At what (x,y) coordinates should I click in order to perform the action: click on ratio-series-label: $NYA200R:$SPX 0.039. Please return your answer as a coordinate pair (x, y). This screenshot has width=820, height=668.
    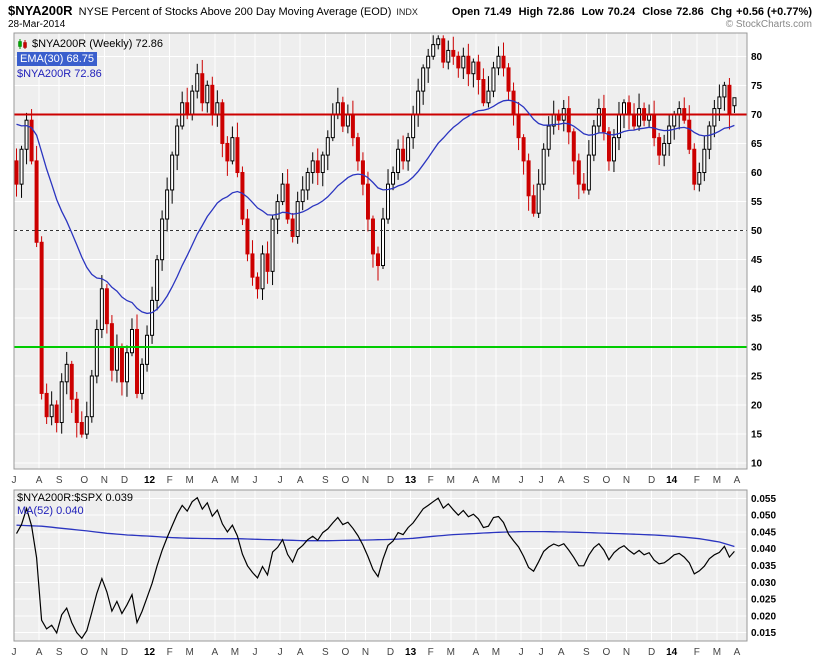
    Looking at the image, I should click on (75, 498).